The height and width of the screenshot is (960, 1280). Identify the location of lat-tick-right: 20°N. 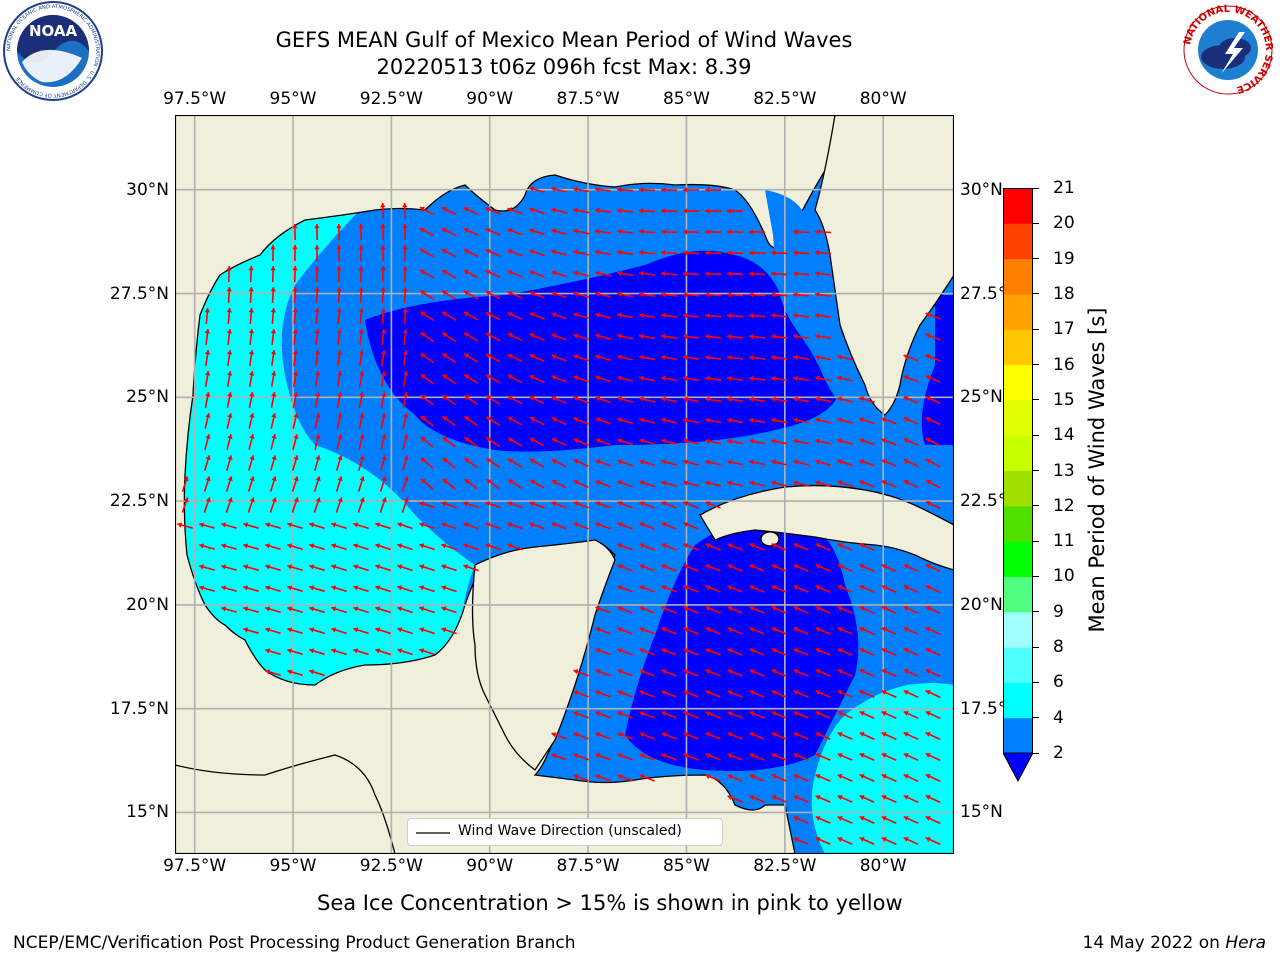
(981, 604).